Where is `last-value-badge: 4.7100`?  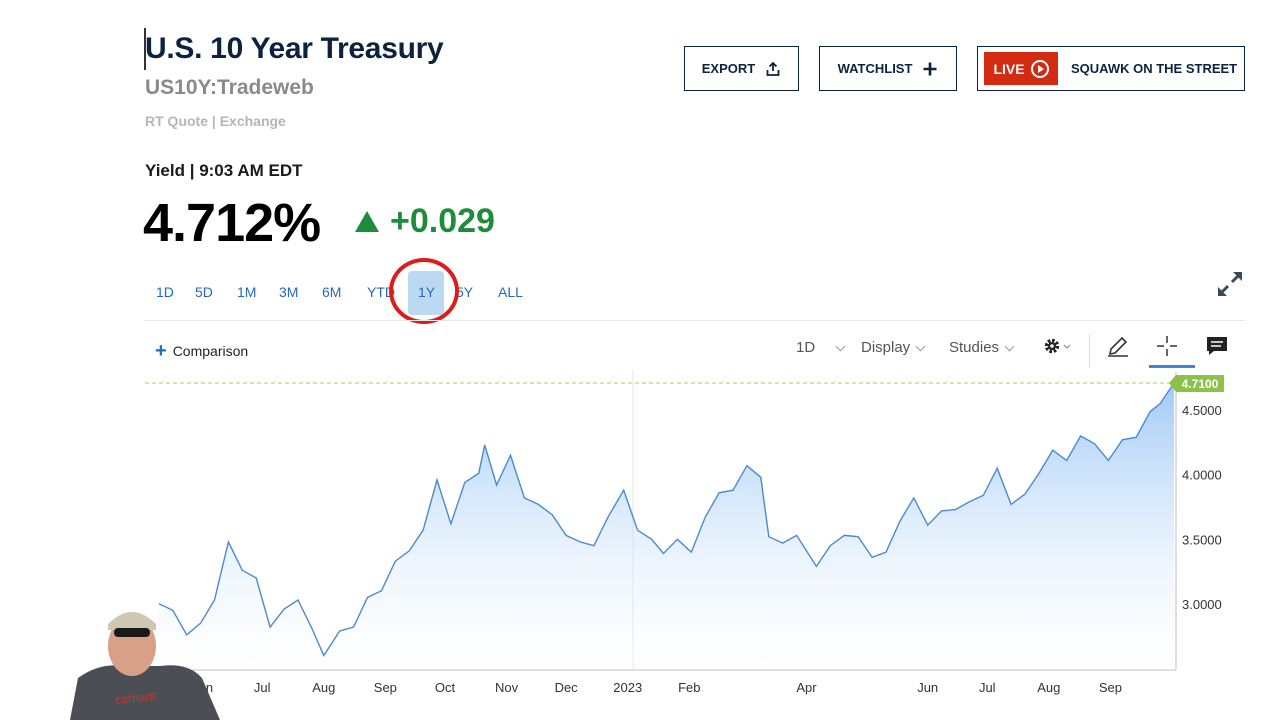 last-value-badge: 4.7100 is located at coordinates (1196, 383).